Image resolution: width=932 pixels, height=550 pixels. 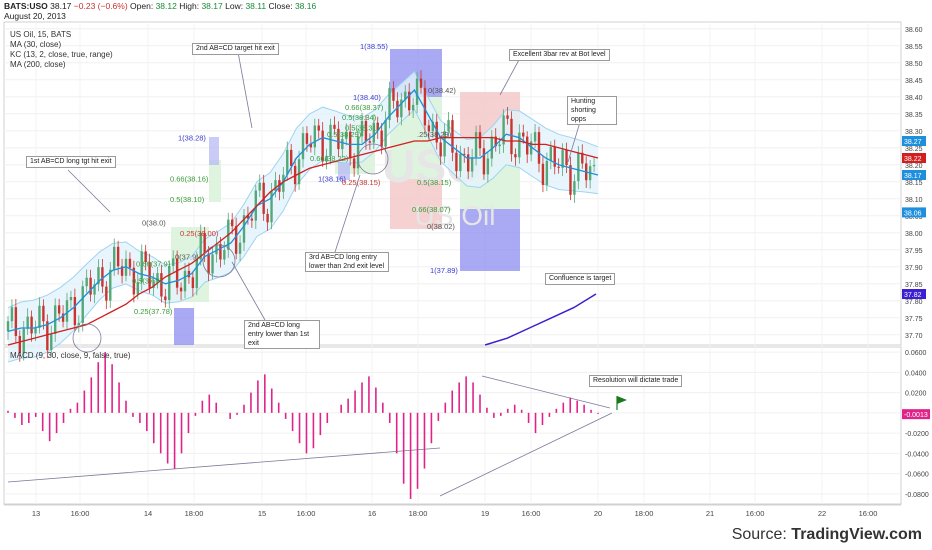 I want to click on annotation-callout: 1st AB=CD long tgt hit exit, so click(x=71, y=162).